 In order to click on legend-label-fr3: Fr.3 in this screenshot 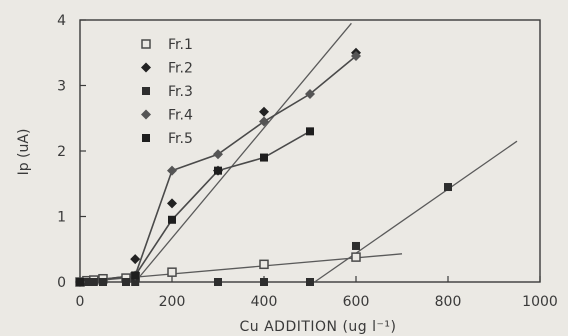, I will do `click(180, 92)`.